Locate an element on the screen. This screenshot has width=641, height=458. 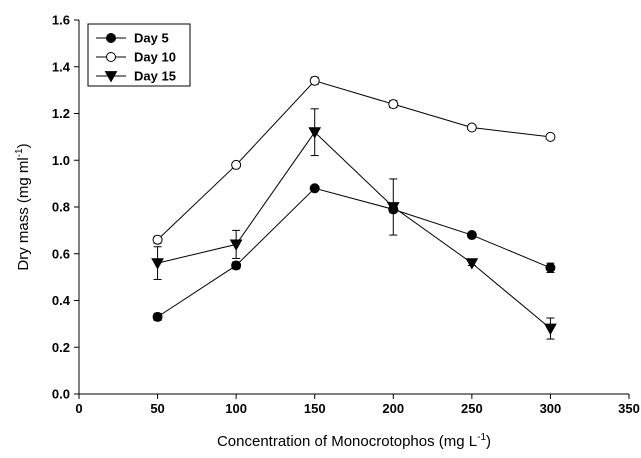
x-axis-label: Concentration of Monocrotophos (mg L-1) is located at coordinates (354, 441).